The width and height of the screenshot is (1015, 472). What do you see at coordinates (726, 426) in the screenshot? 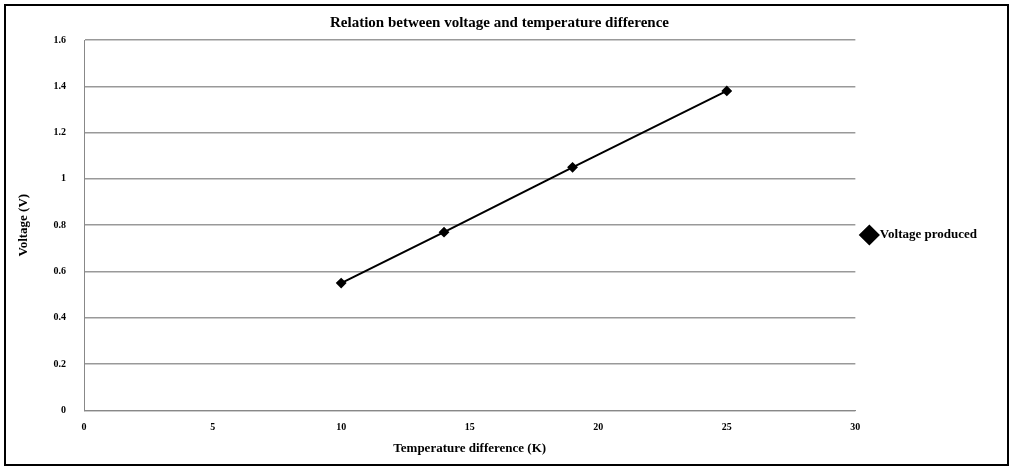
I see `x-tick-label: 25` at bounding box center [726, 426].